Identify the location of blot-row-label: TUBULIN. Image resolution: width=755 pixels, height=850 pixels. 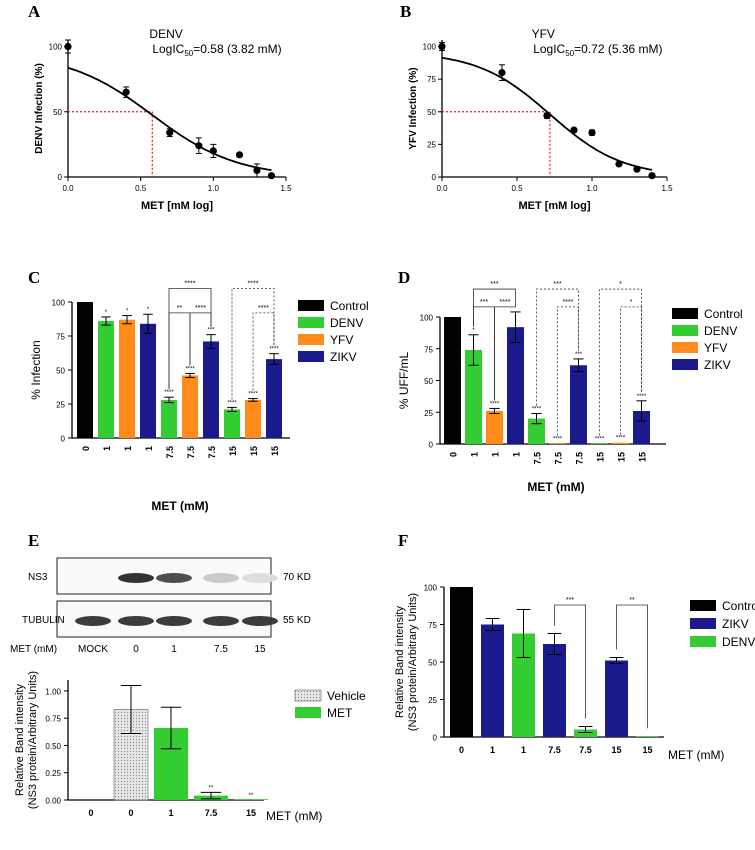
(43, 620).